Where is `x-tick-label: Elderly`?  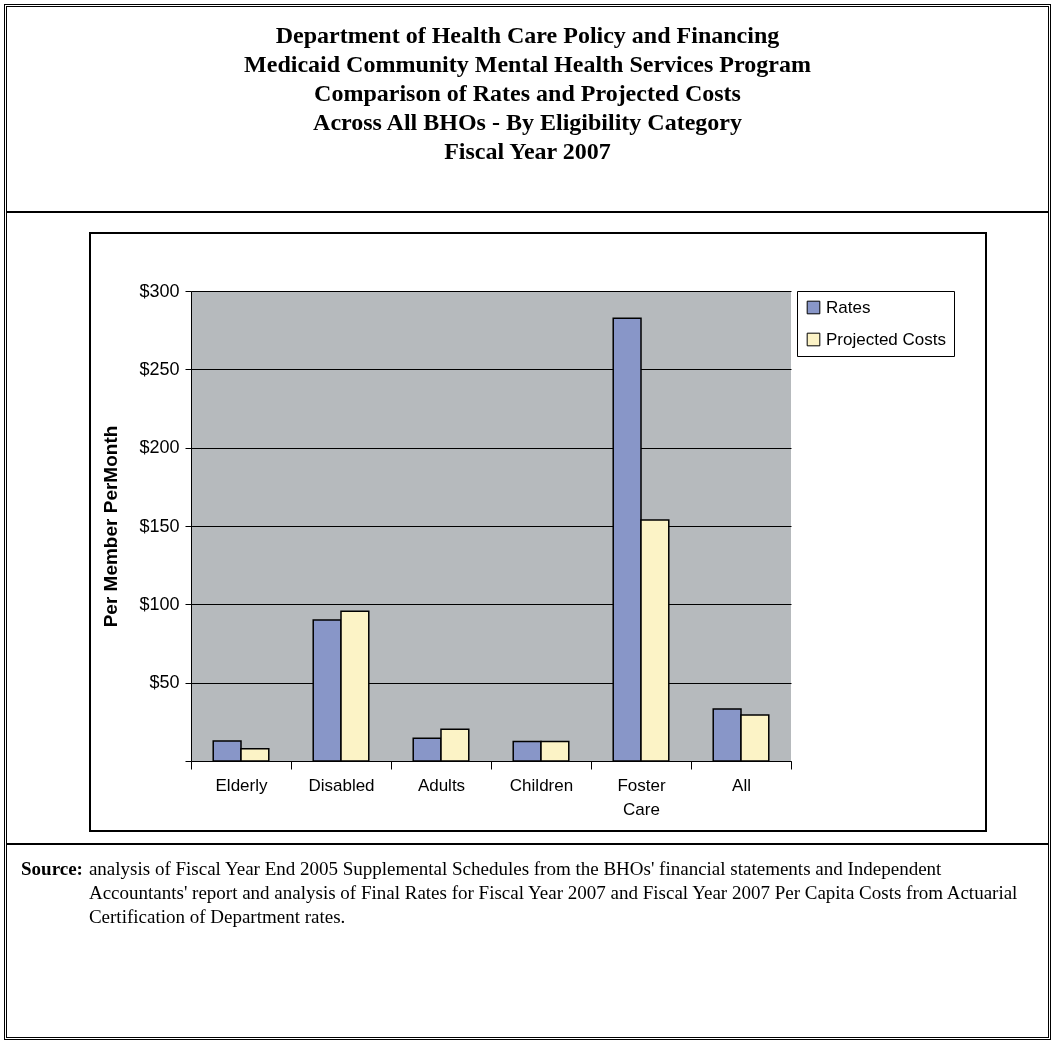 x-tick-label: Elderly is located at coordinates (241, 785).